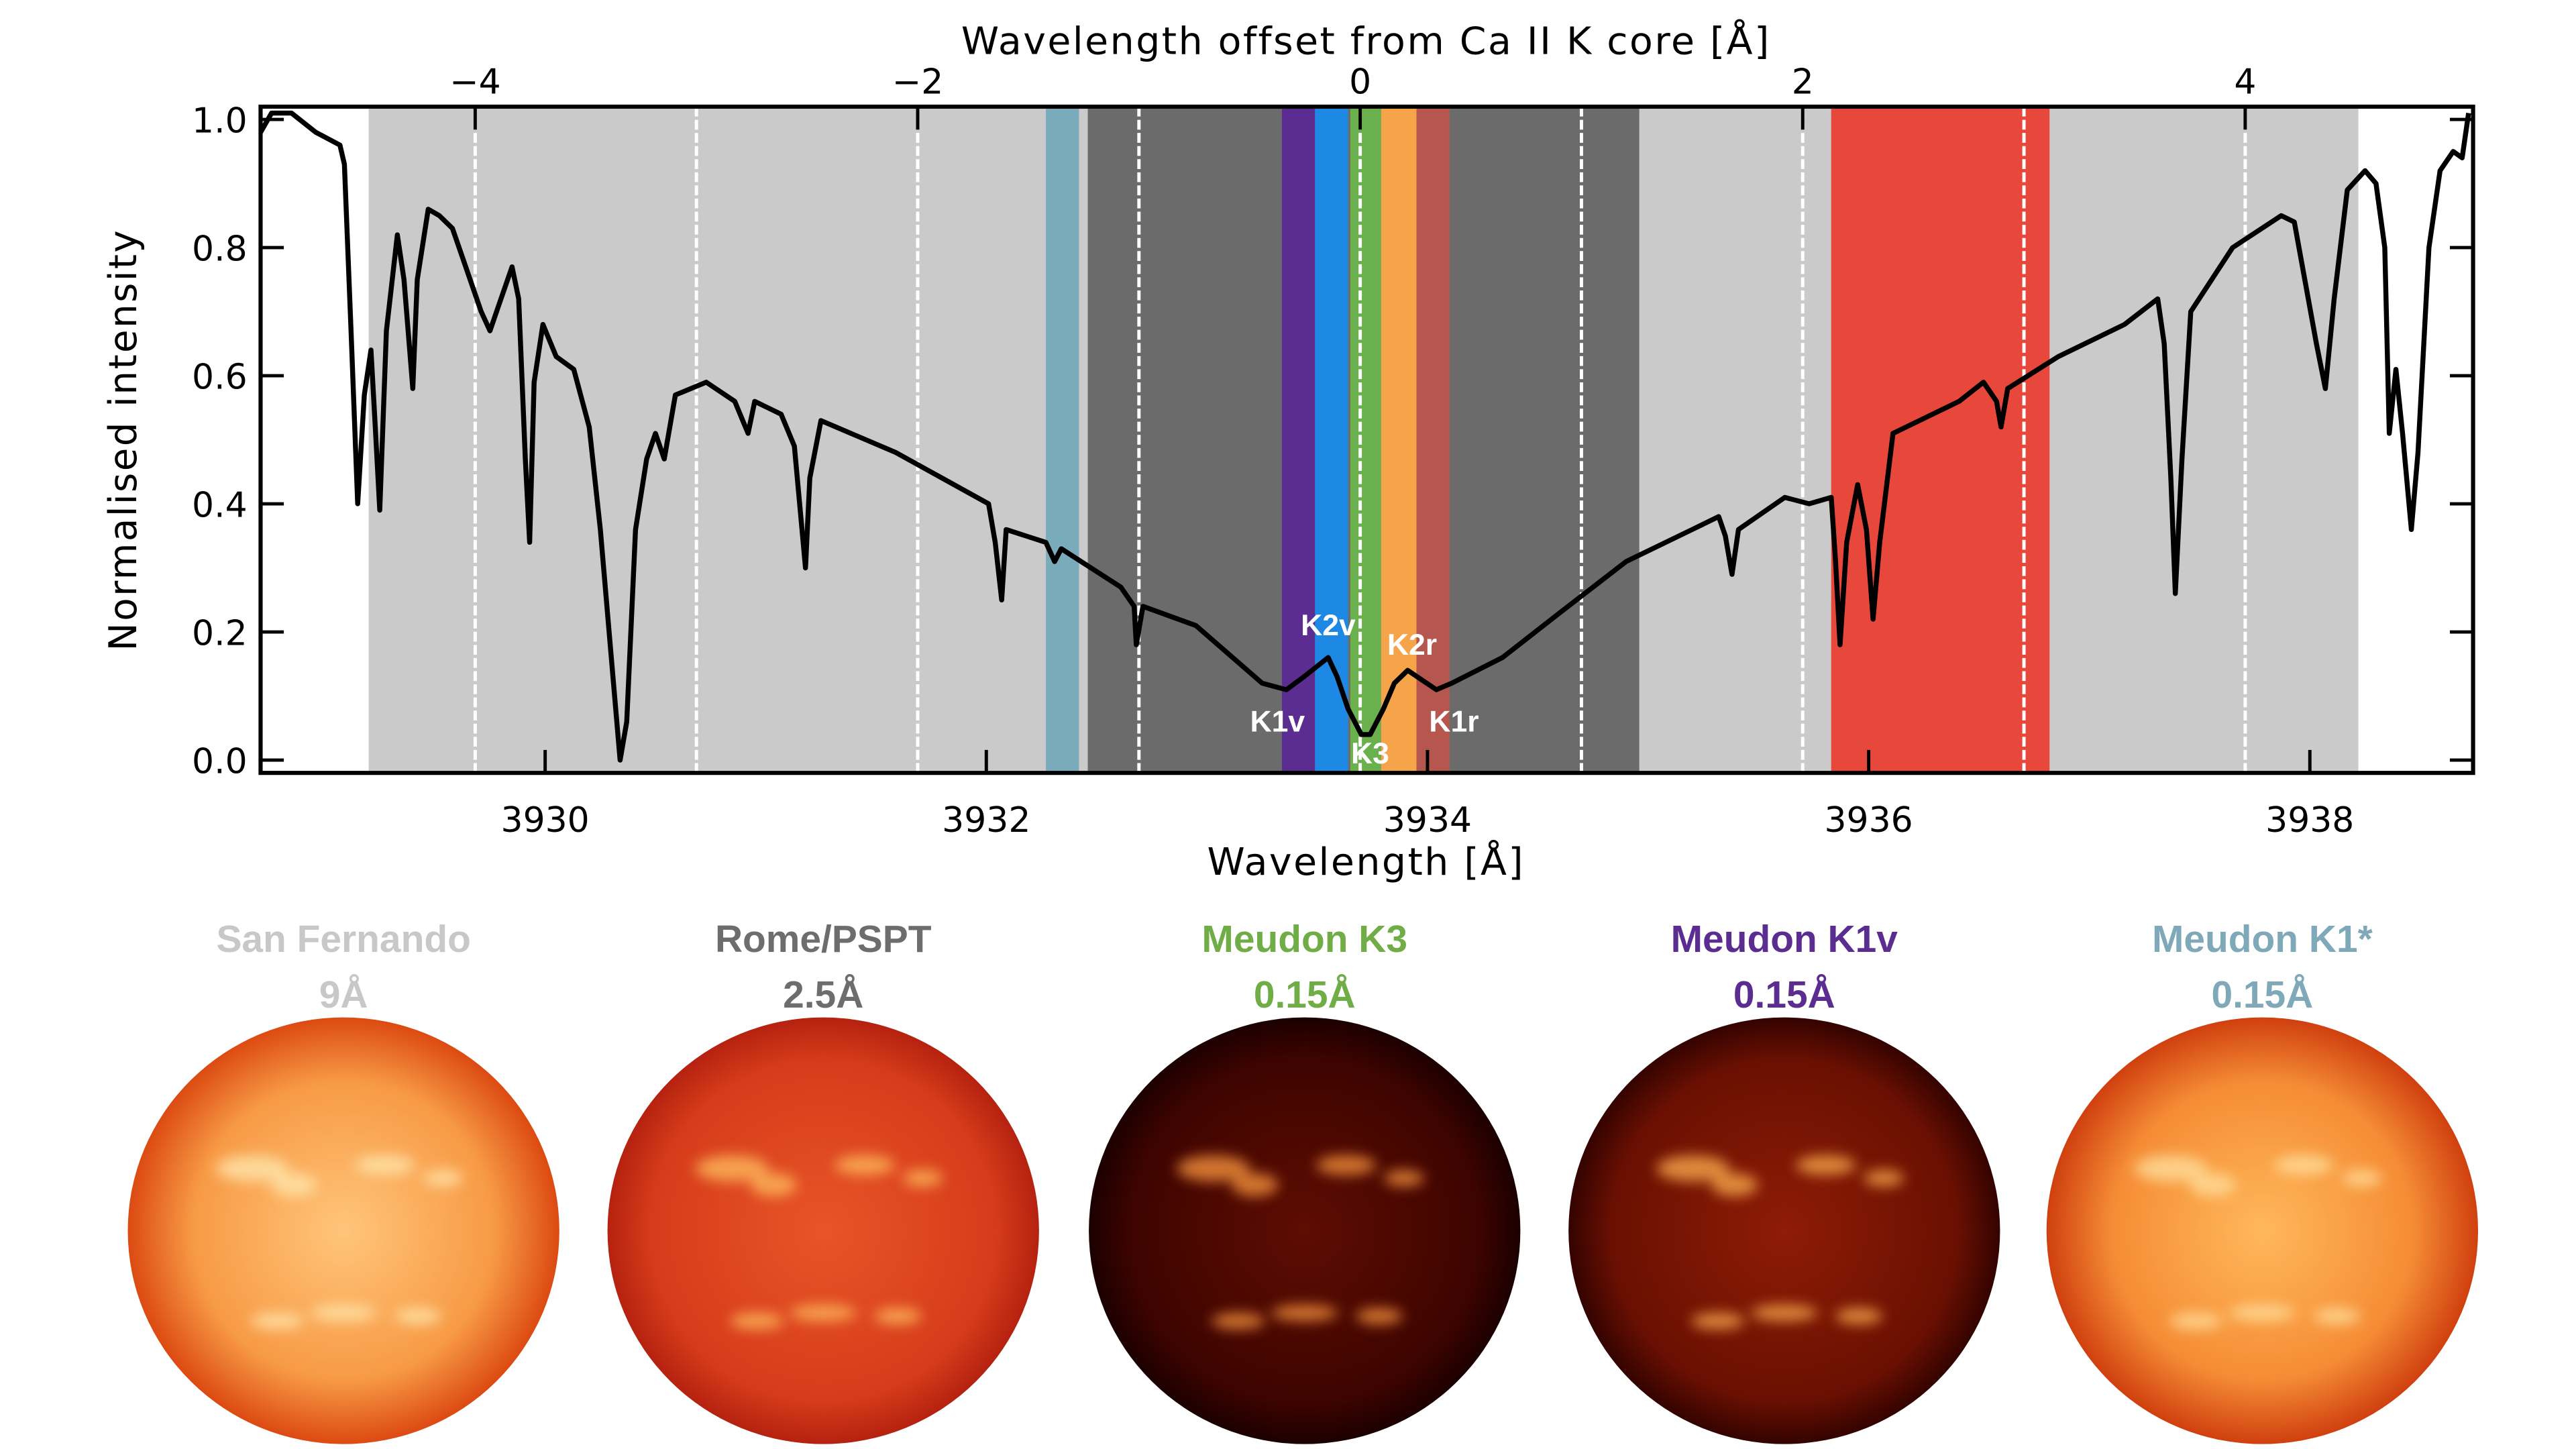 The image size is (2576, 1449). What do you see at coordinates (823, 939) in the screenshot?
I see `panel-name: Rome/PSPT` at bounding box center [823, 939].